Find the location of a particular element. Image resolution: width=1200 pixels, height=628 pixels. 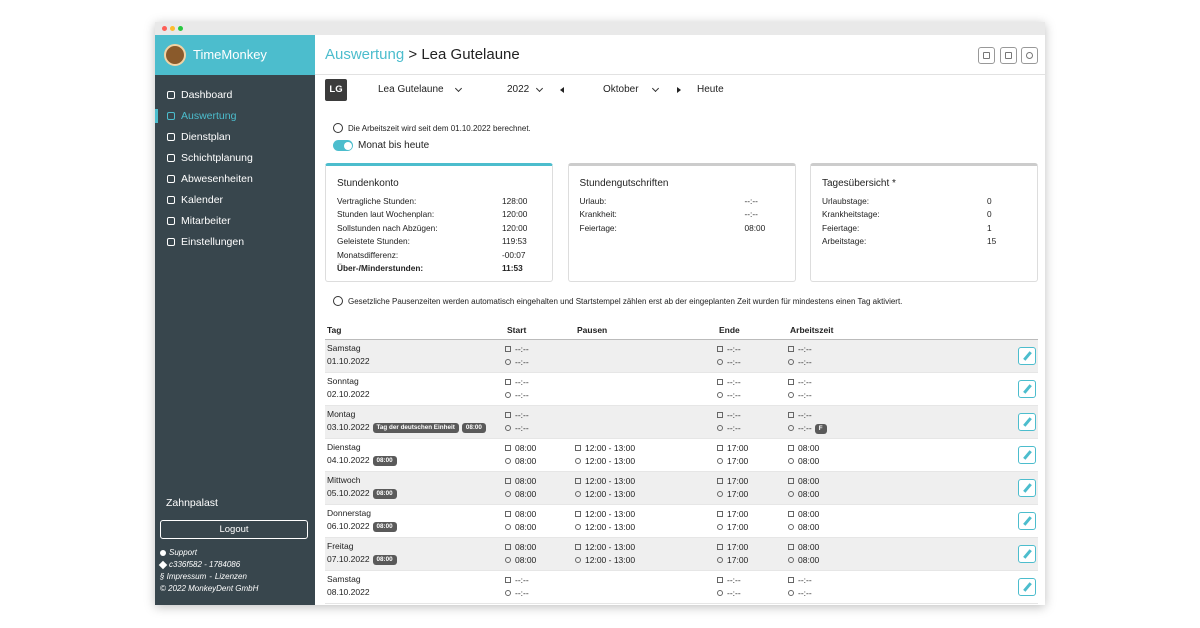

nav-item: Dashboard is located at coordinates (235, 95).